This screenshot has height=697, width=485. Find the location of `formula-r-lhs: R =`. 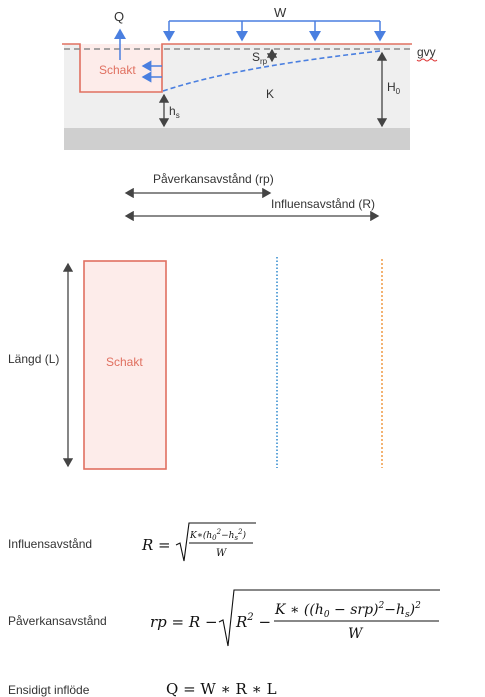

formula-r-lhs: R = is located at coordinates (156, 545).